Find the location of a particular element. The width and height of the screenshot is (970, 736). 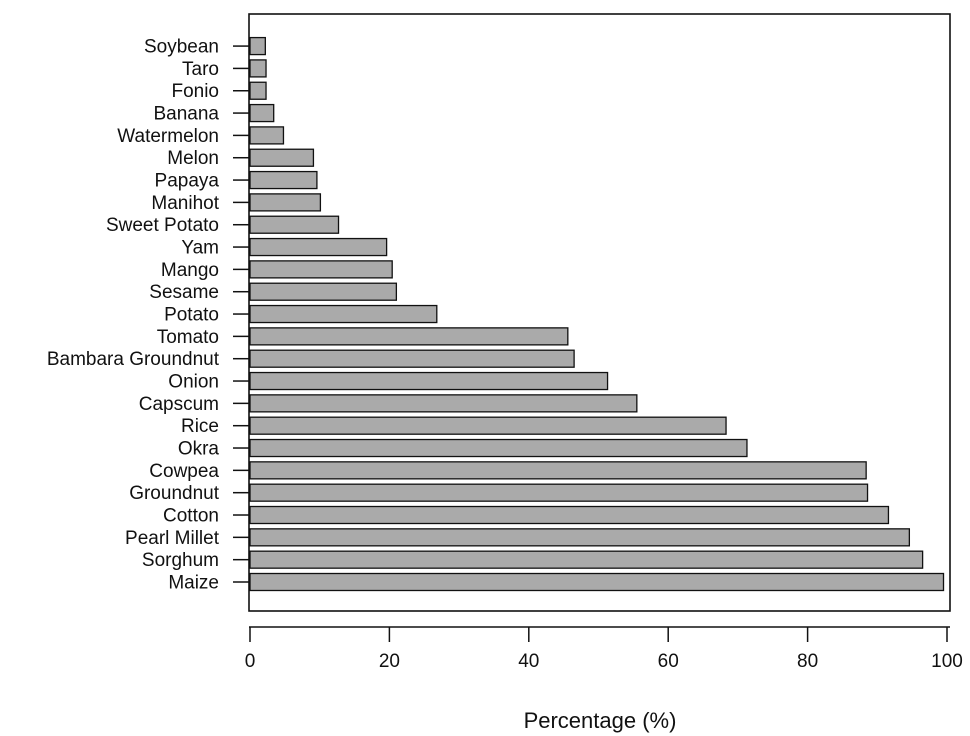

category-label: Maize is located at coordinates (193, 583).